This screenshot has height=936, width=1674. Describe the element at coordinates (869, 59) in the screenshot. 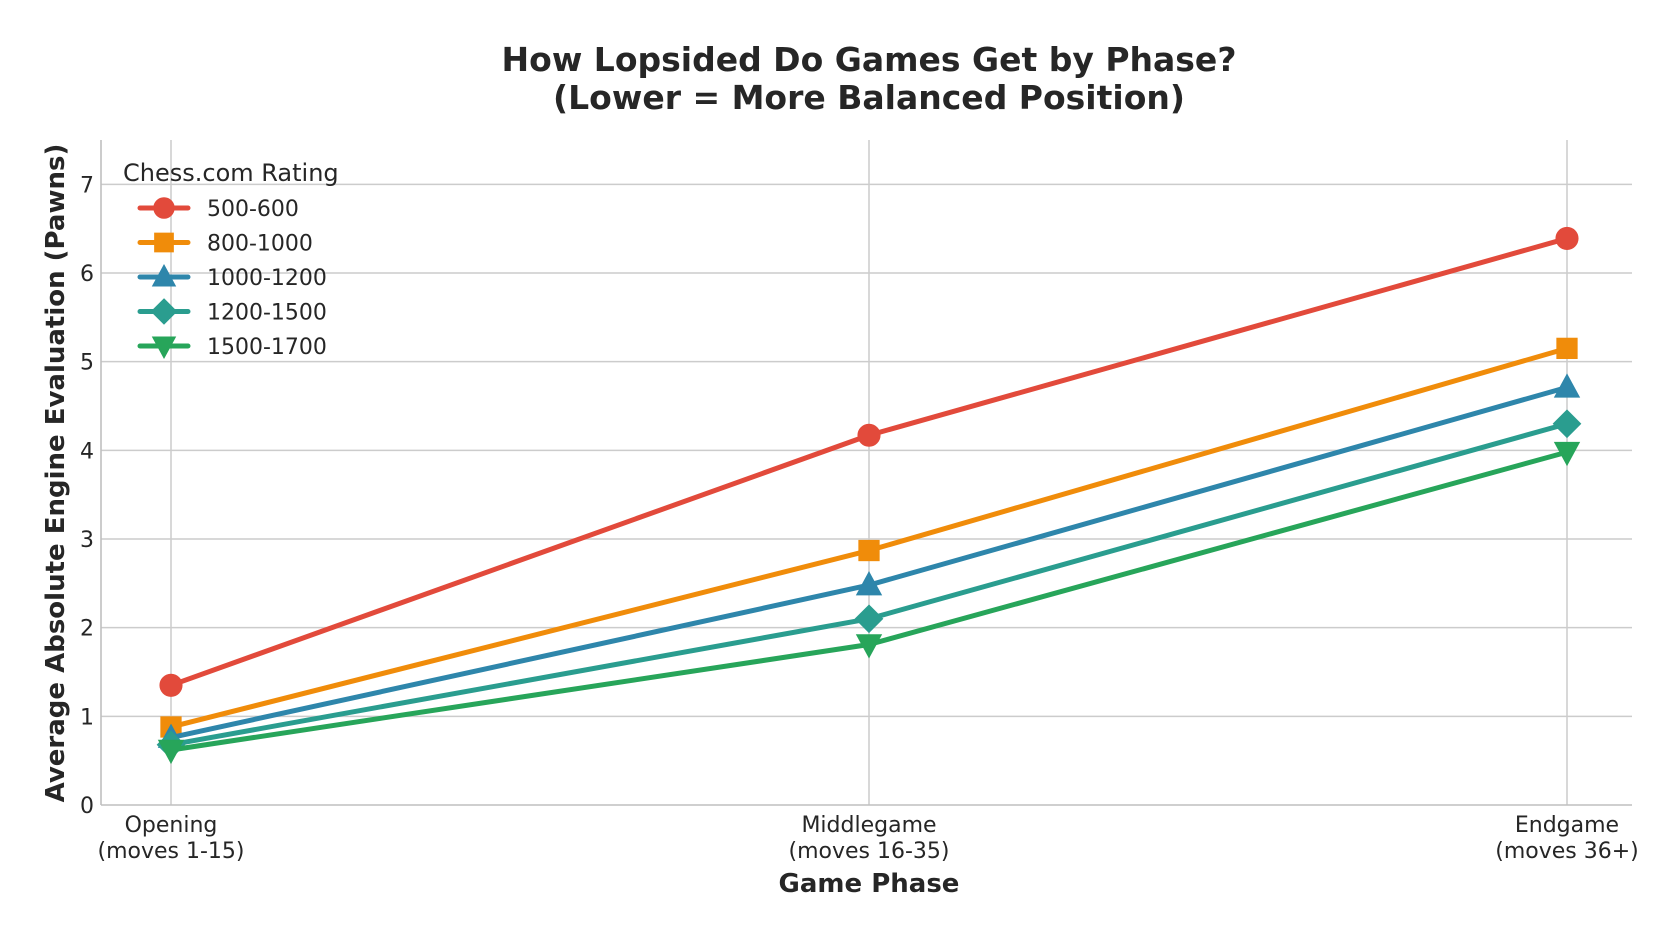

I see `chart-title-line-1: How Lopsided Do Games Get by Phase?` at that location.